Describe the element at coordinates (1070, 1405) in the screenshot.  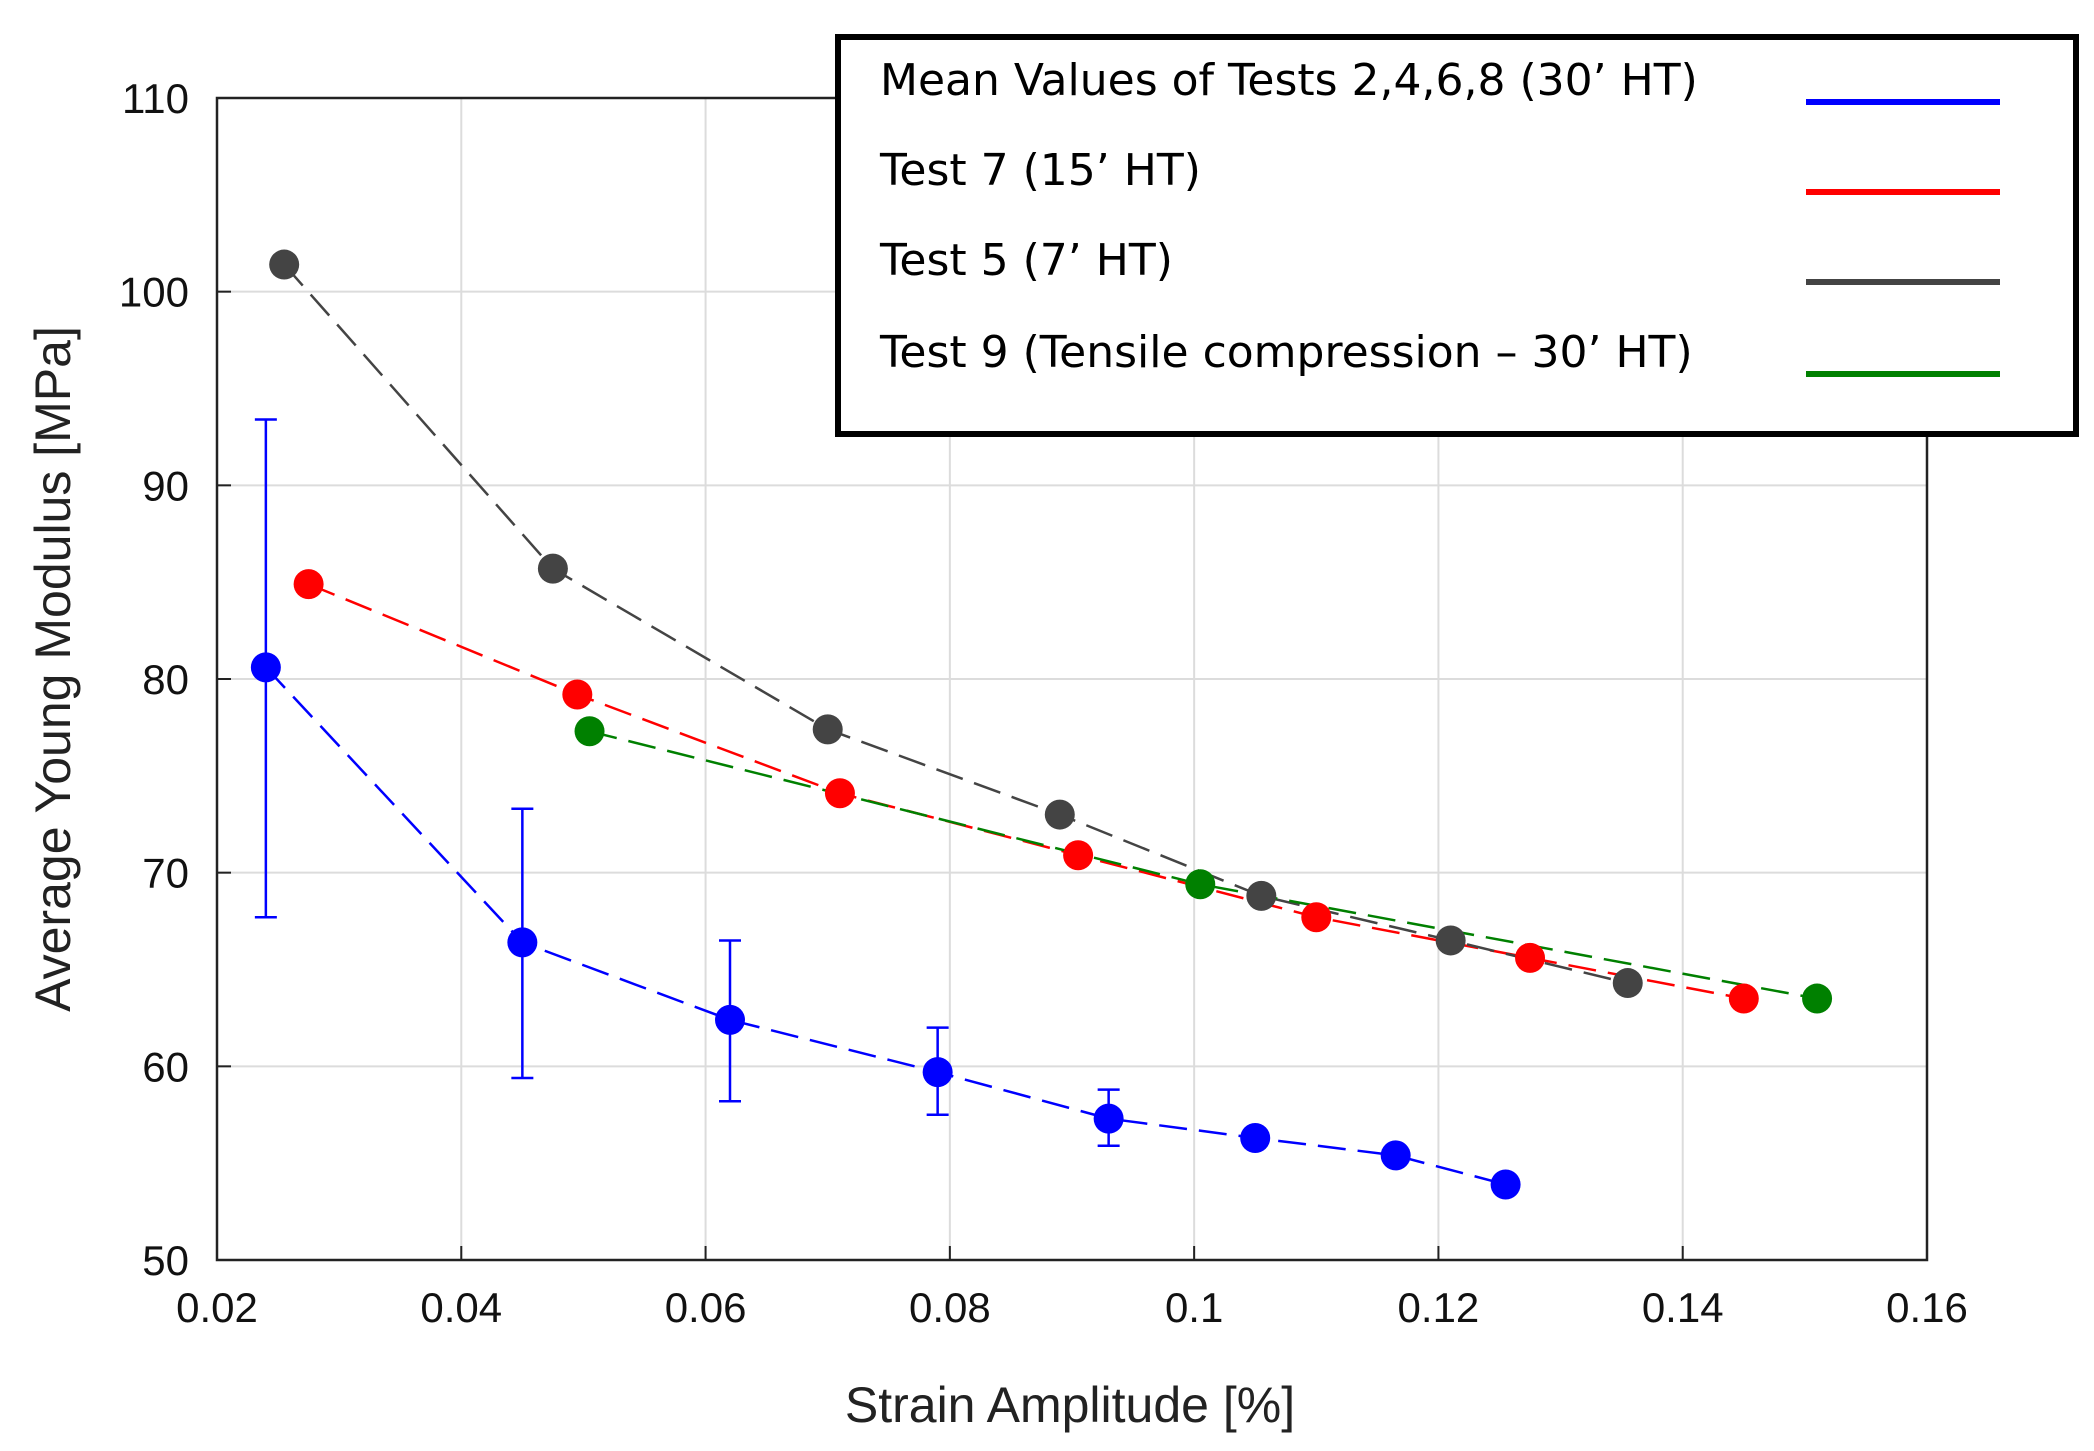
I see `x-axis-label: Strain Amplitude [%]` at that location.